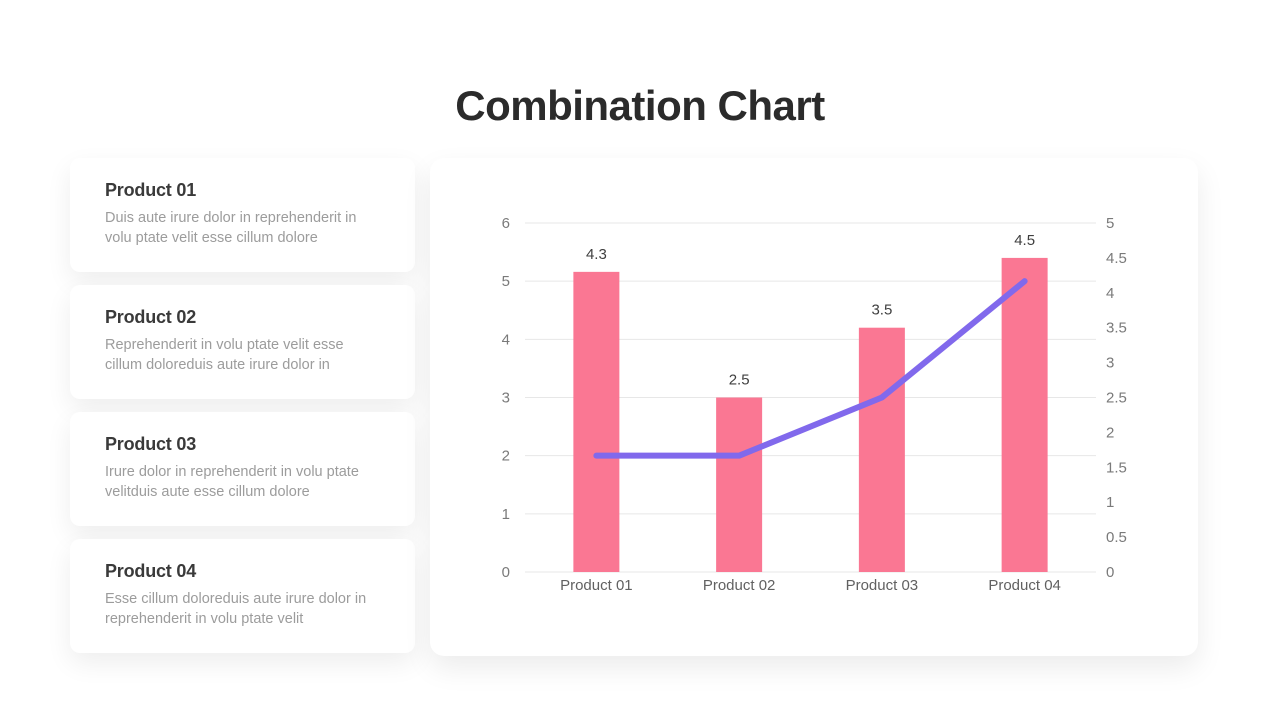 This screenshot has width=1280, height=720. Describe the element at coordinates (1110, 572) in the screenshot. I see `y-axis-right-tick-label: 0` at that location.